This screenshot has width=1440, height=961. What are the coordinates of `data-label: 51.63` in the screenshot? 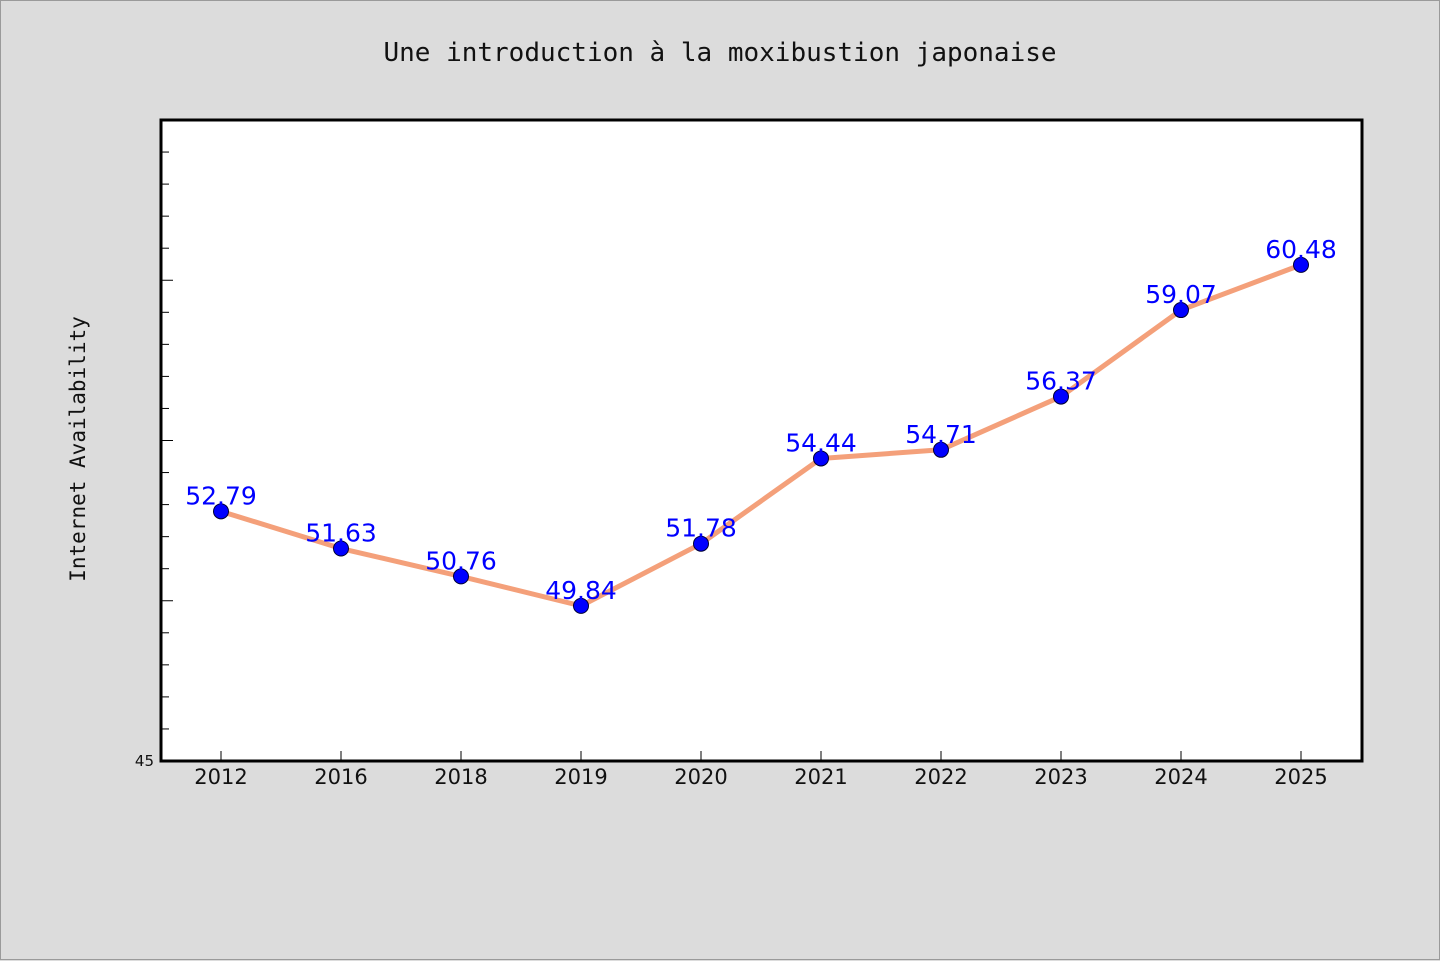 It's located at (341, 533).